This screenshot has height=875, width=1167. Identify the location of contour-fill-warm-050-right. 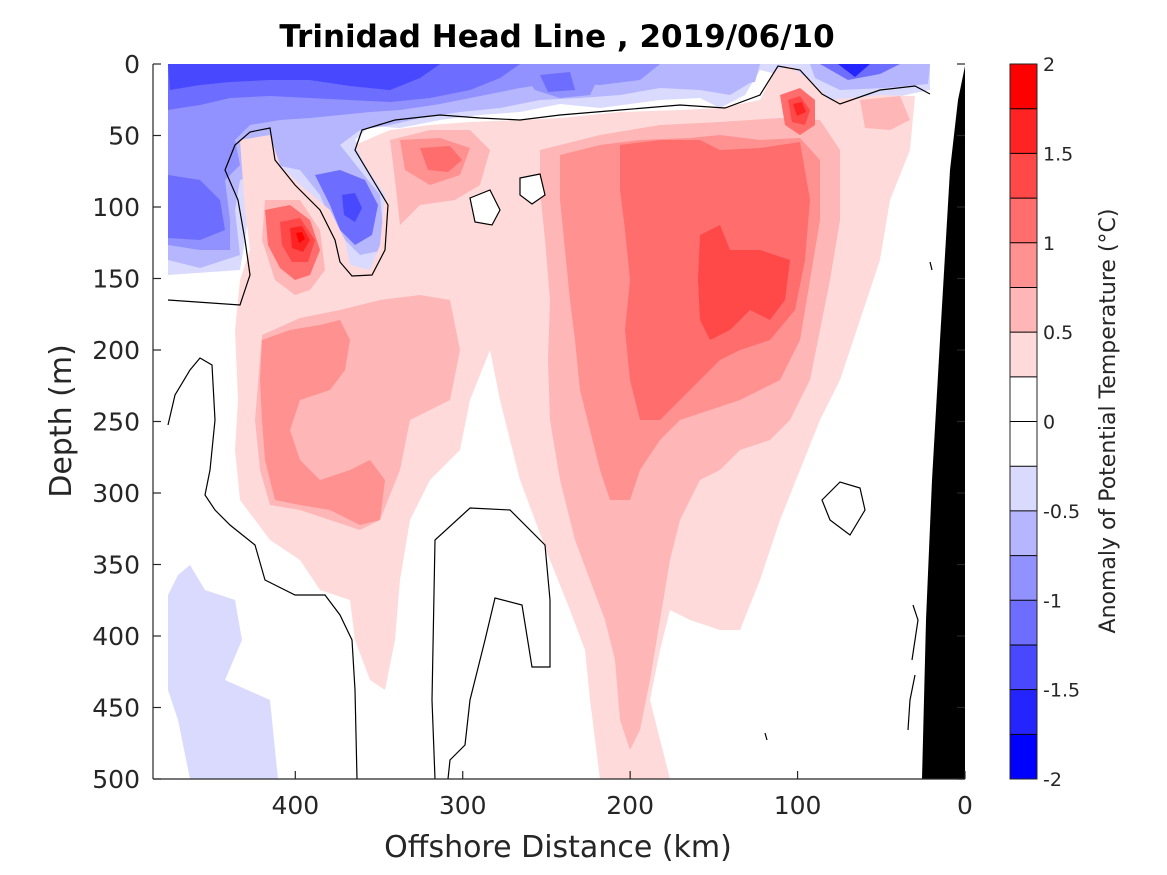
(885, 113).